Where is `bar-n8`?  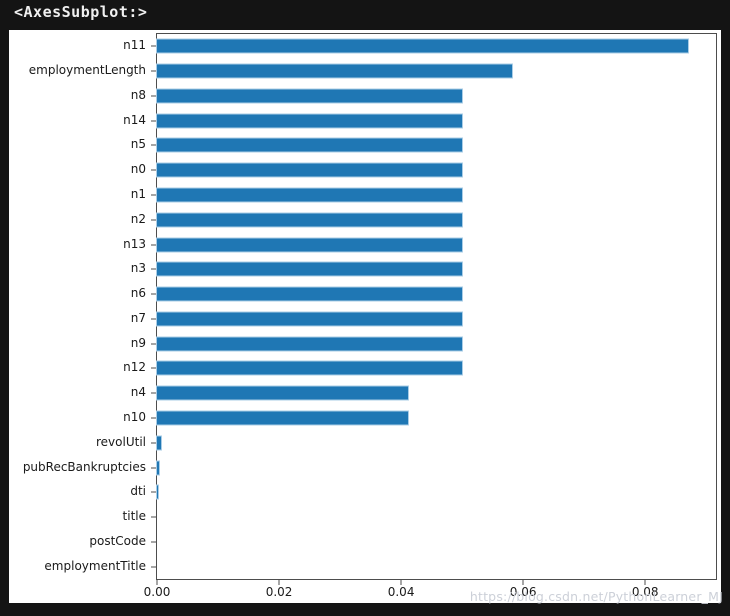
bar-n8 is located at coordinates (310, 96).